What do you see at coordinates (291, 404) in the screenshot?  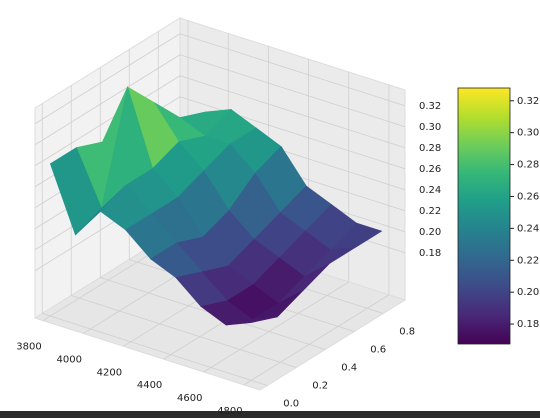 I see `y-tick-label: 0.0` at bounding box center [291, 404].